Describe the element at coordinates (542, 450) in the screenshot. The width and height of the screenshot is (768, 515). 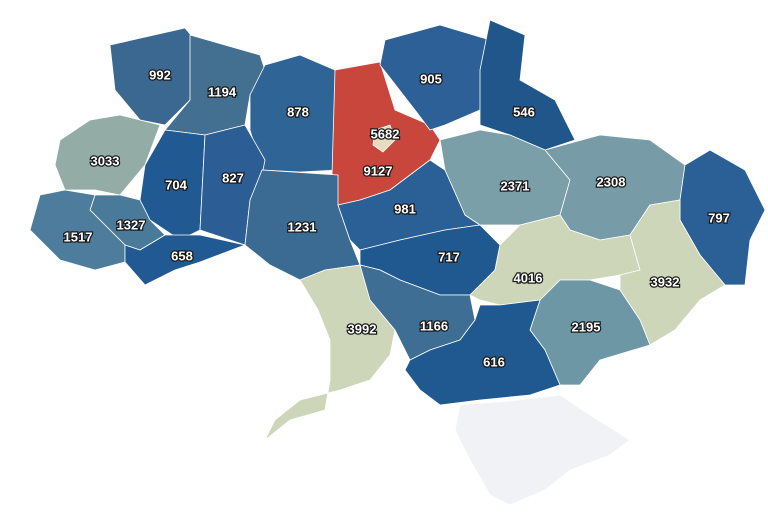
I see `crimea` at that location.